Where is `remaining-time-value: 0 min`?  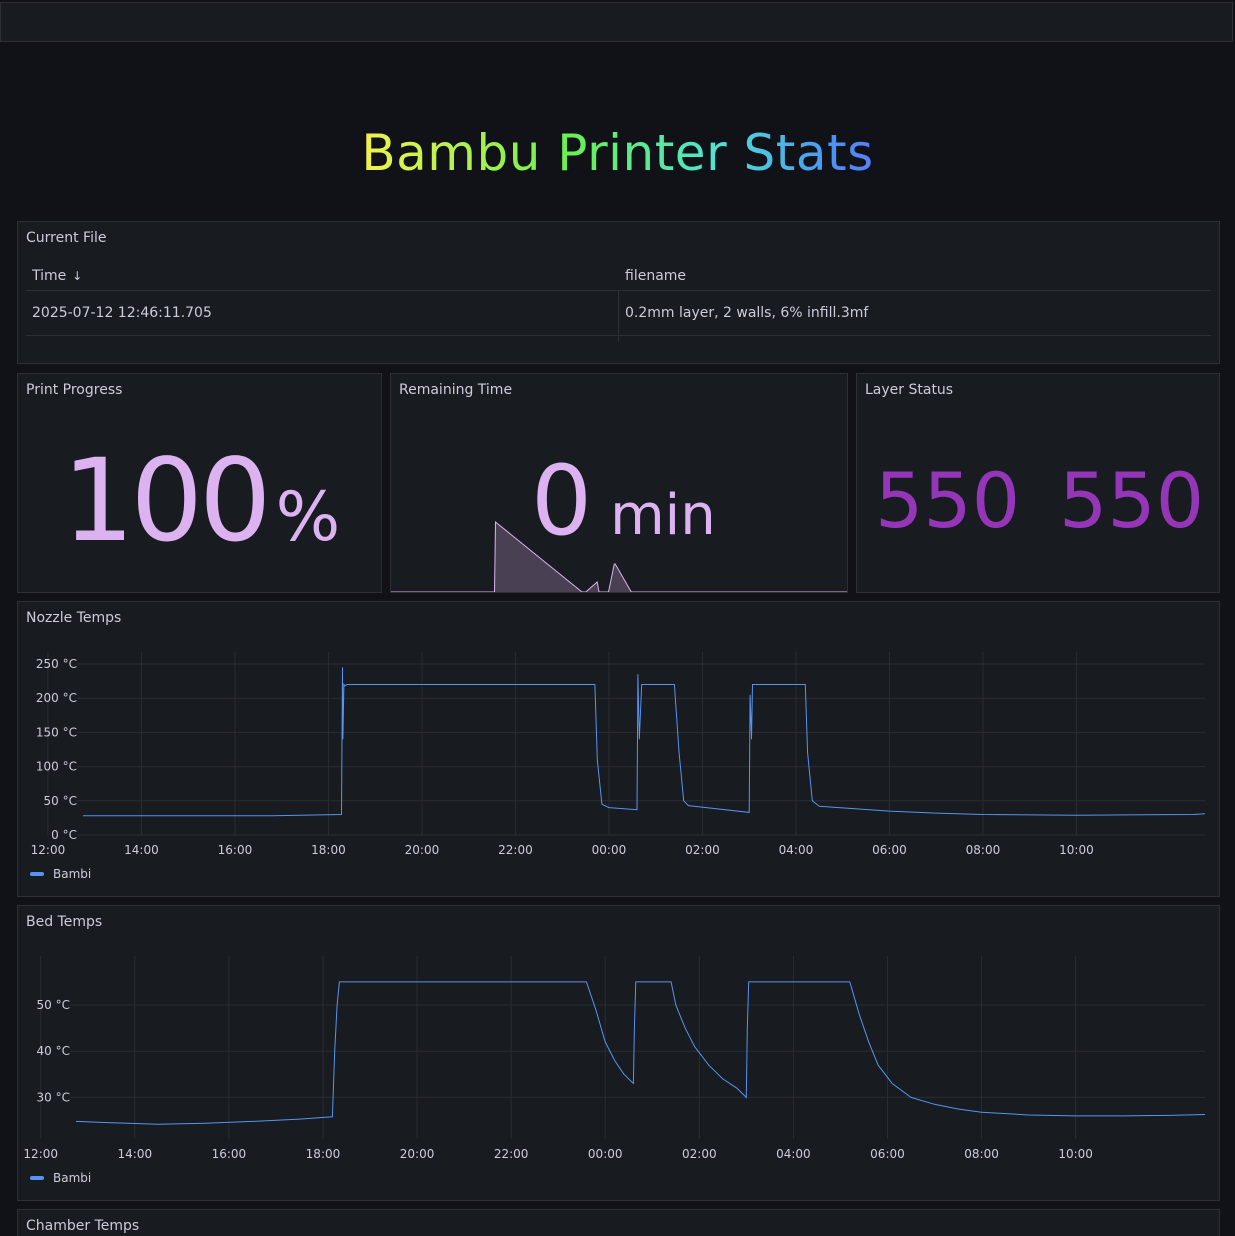
remaining-time-value: 0 min is located at coordinates (623, 501).